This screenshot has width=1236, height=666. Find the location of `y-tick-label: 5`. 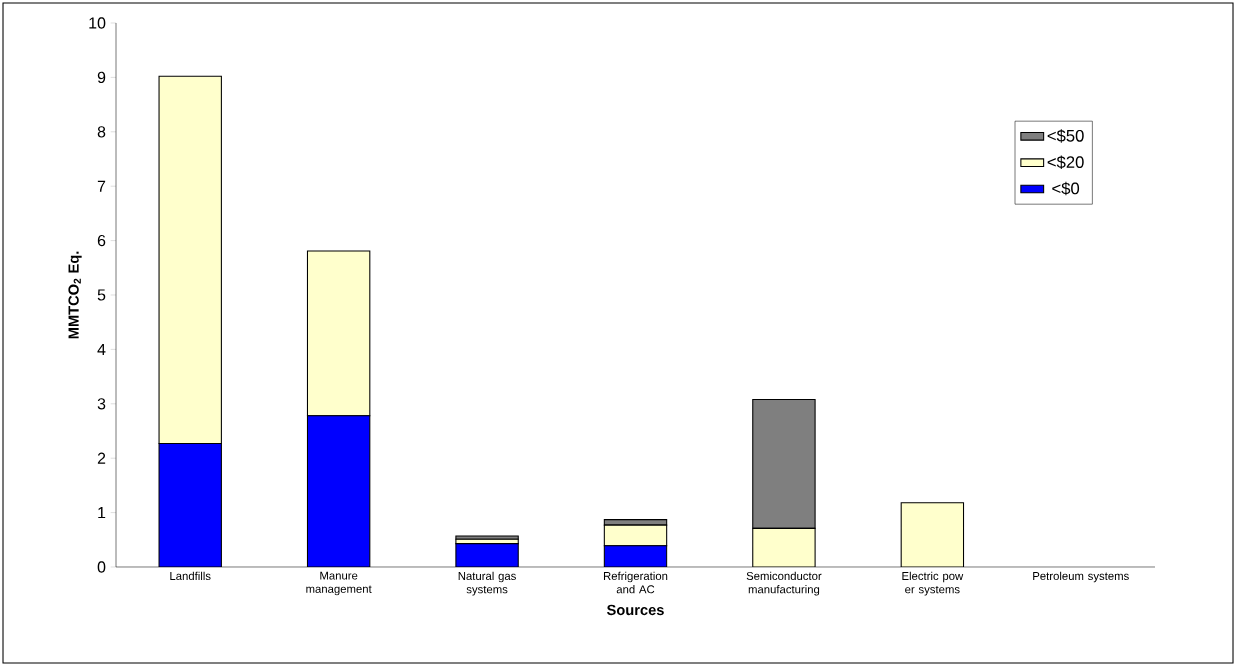

y-tick-label: 5 is located at coordinates (101, 295).